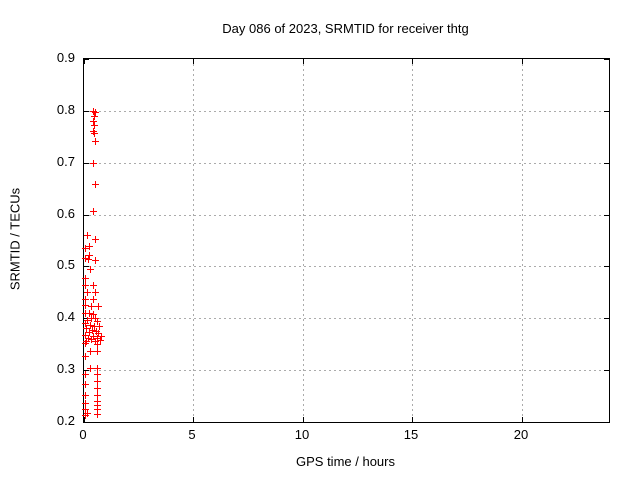 The image size is (640, 480). Describe the element at coordinates (302, 434) in the screenshot. I see `x-tick-label: 10` at that location.